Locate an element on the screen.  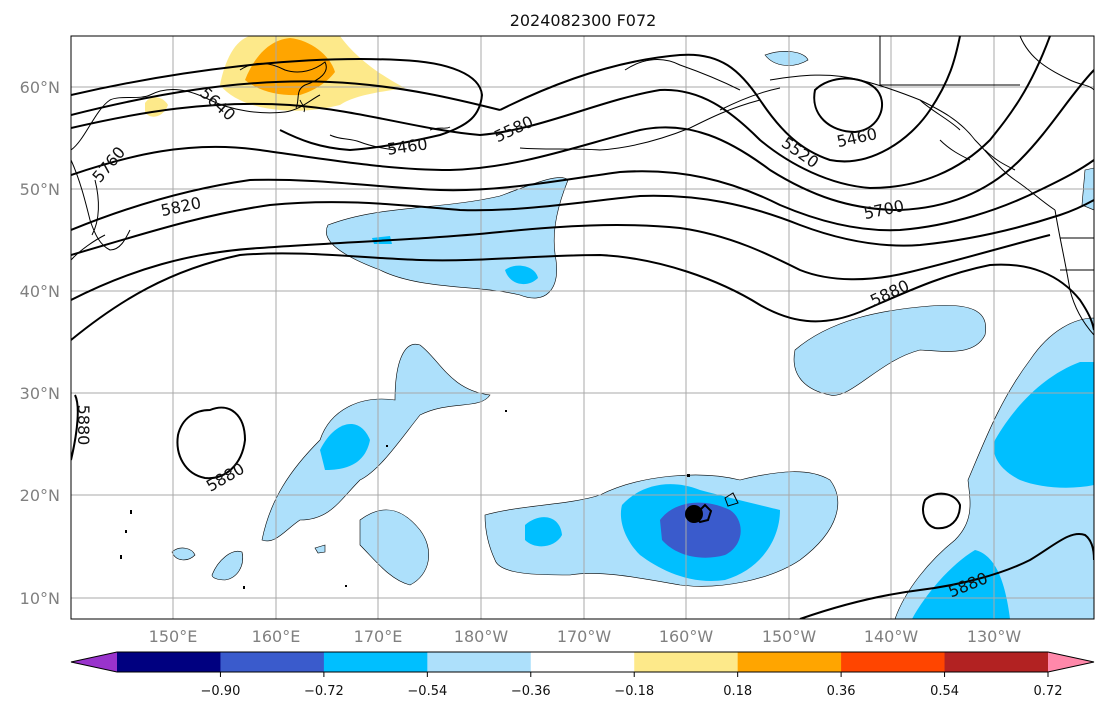
lat-tick-60N: 60°N is located at coordinates (40, 87).